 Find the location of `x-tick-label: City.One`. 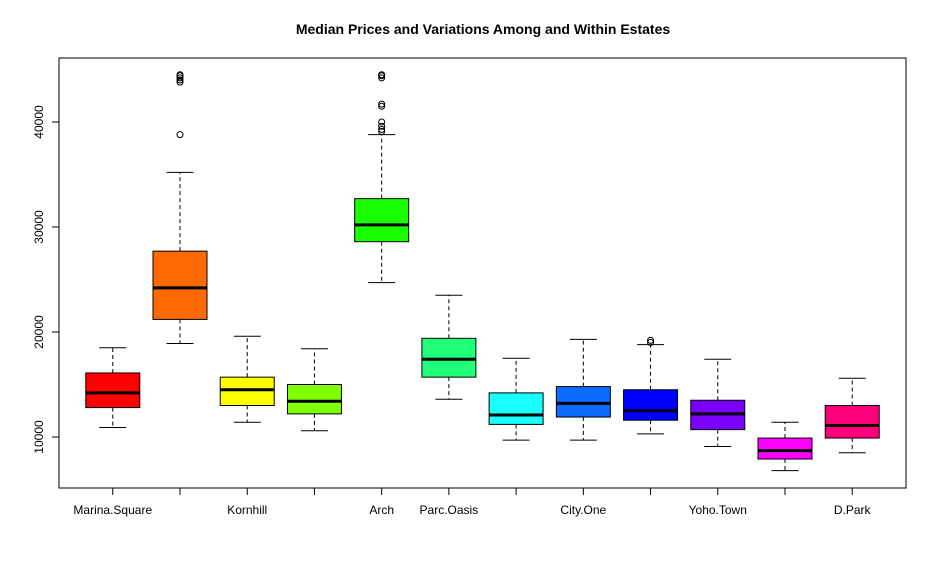

x-tick-label: City.One is located at coordinates (583, 510).